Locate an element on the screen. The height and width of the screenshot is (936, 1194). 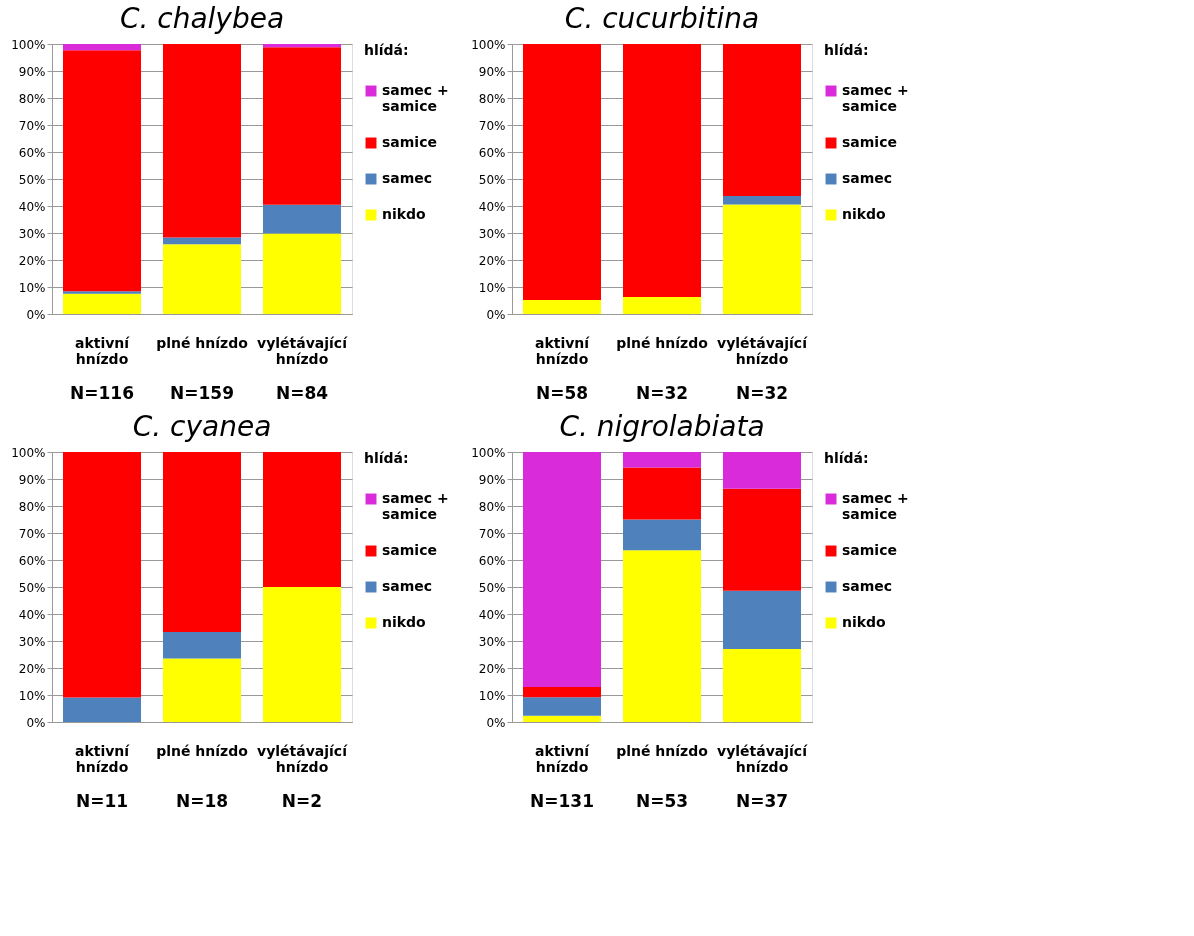
x-tick-label: aktivní hnízdo is located at coordinates (102, 758).